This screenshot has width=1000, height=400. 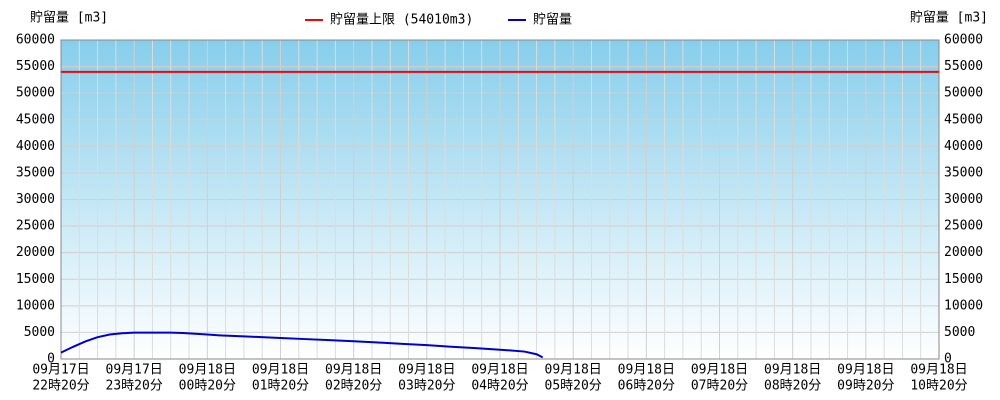 What do you see at coordinates (552, 20) in the screenshot?
I see `legend-label: 貯留量` at bounding box center [552, 20].